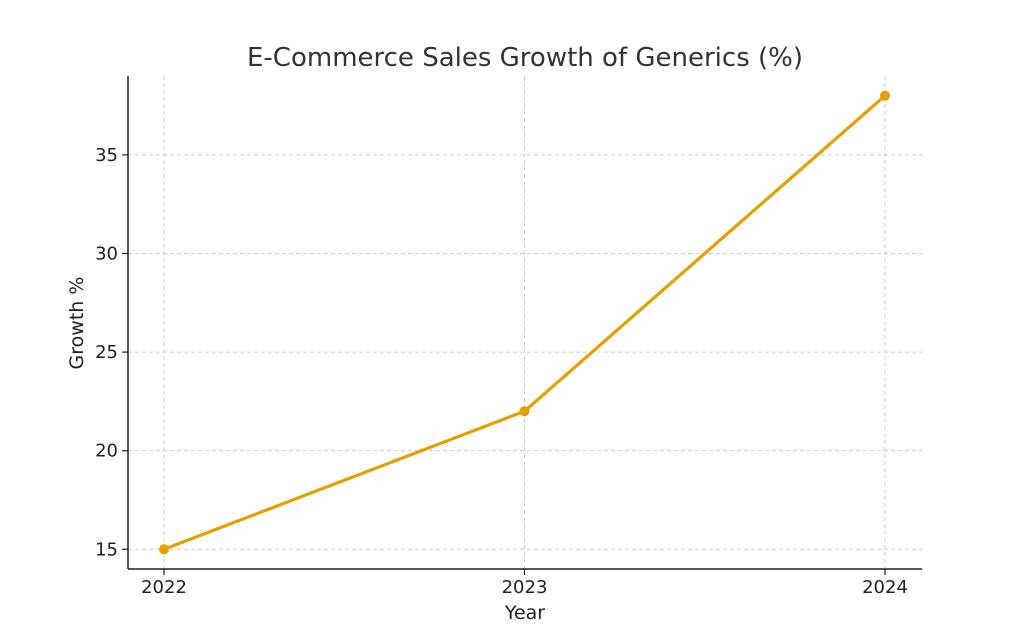 Image resolution: width=1024 pixels, height=640 pixels. Describe the element at coordinates (106, 451) in the screenshot. I see `y-tick-label: 20` at that location.